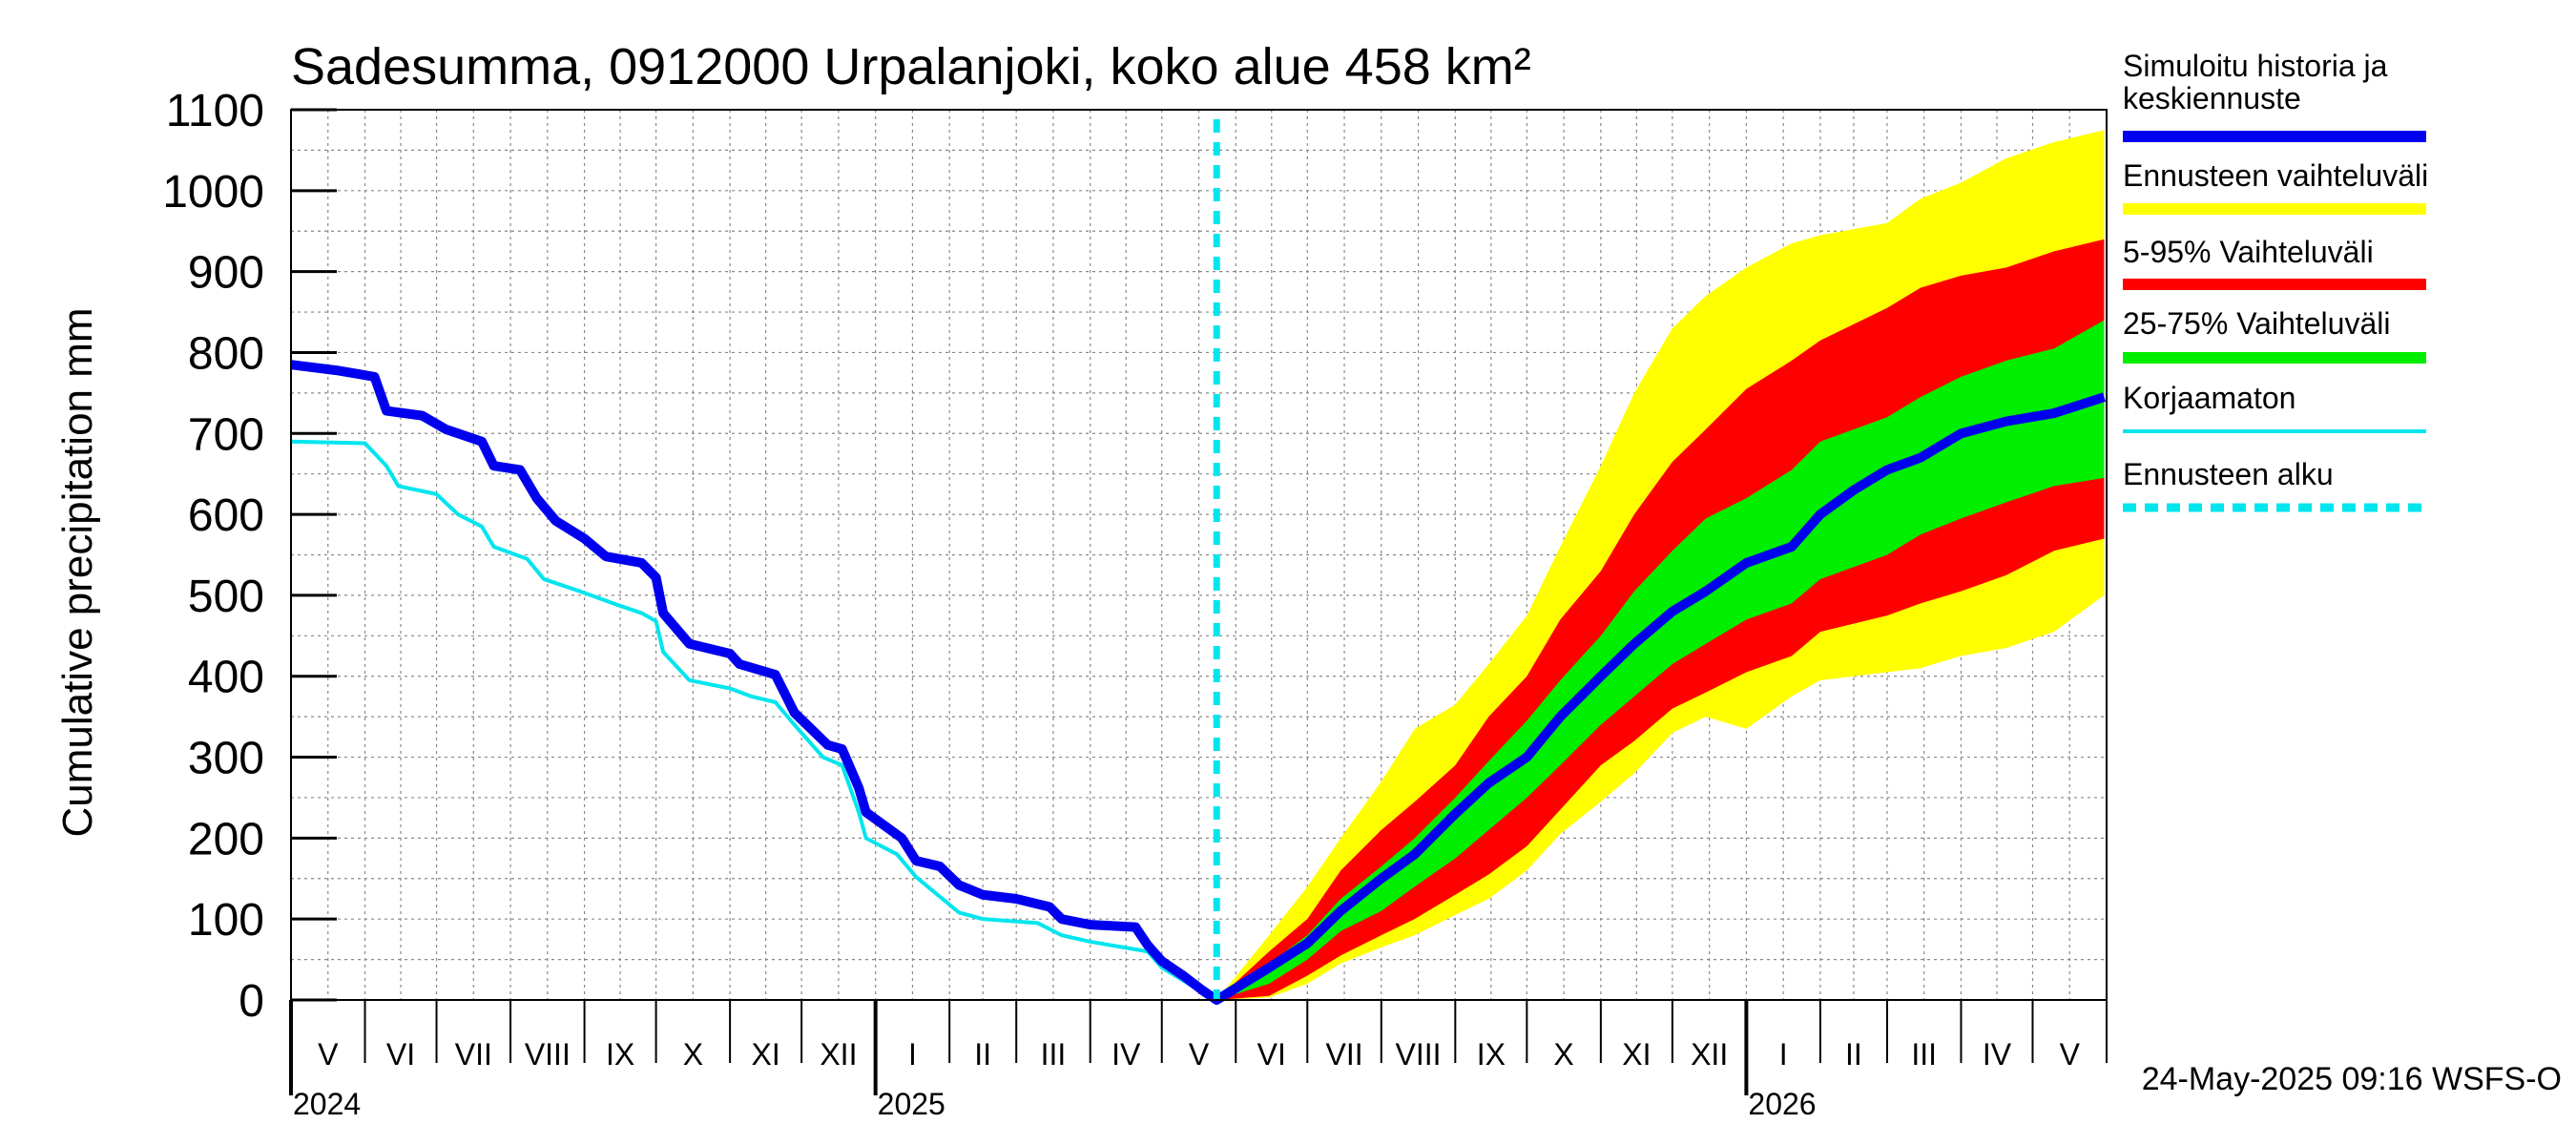 The image size is (2576, 1145). I want to click on legend-label: Ennusteen alku, so click(2228, 474).